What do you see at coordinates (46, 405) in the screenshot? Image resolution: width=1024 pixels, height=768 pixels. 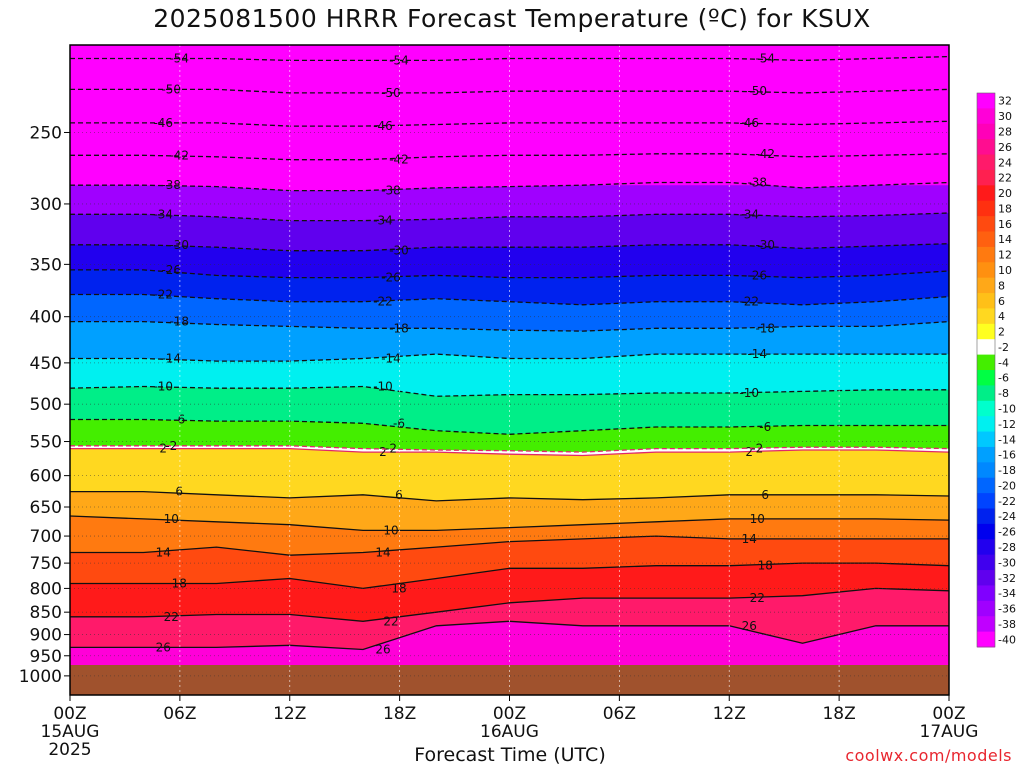 I see `y-tick-label: 500` at bounding box center [46, 405].